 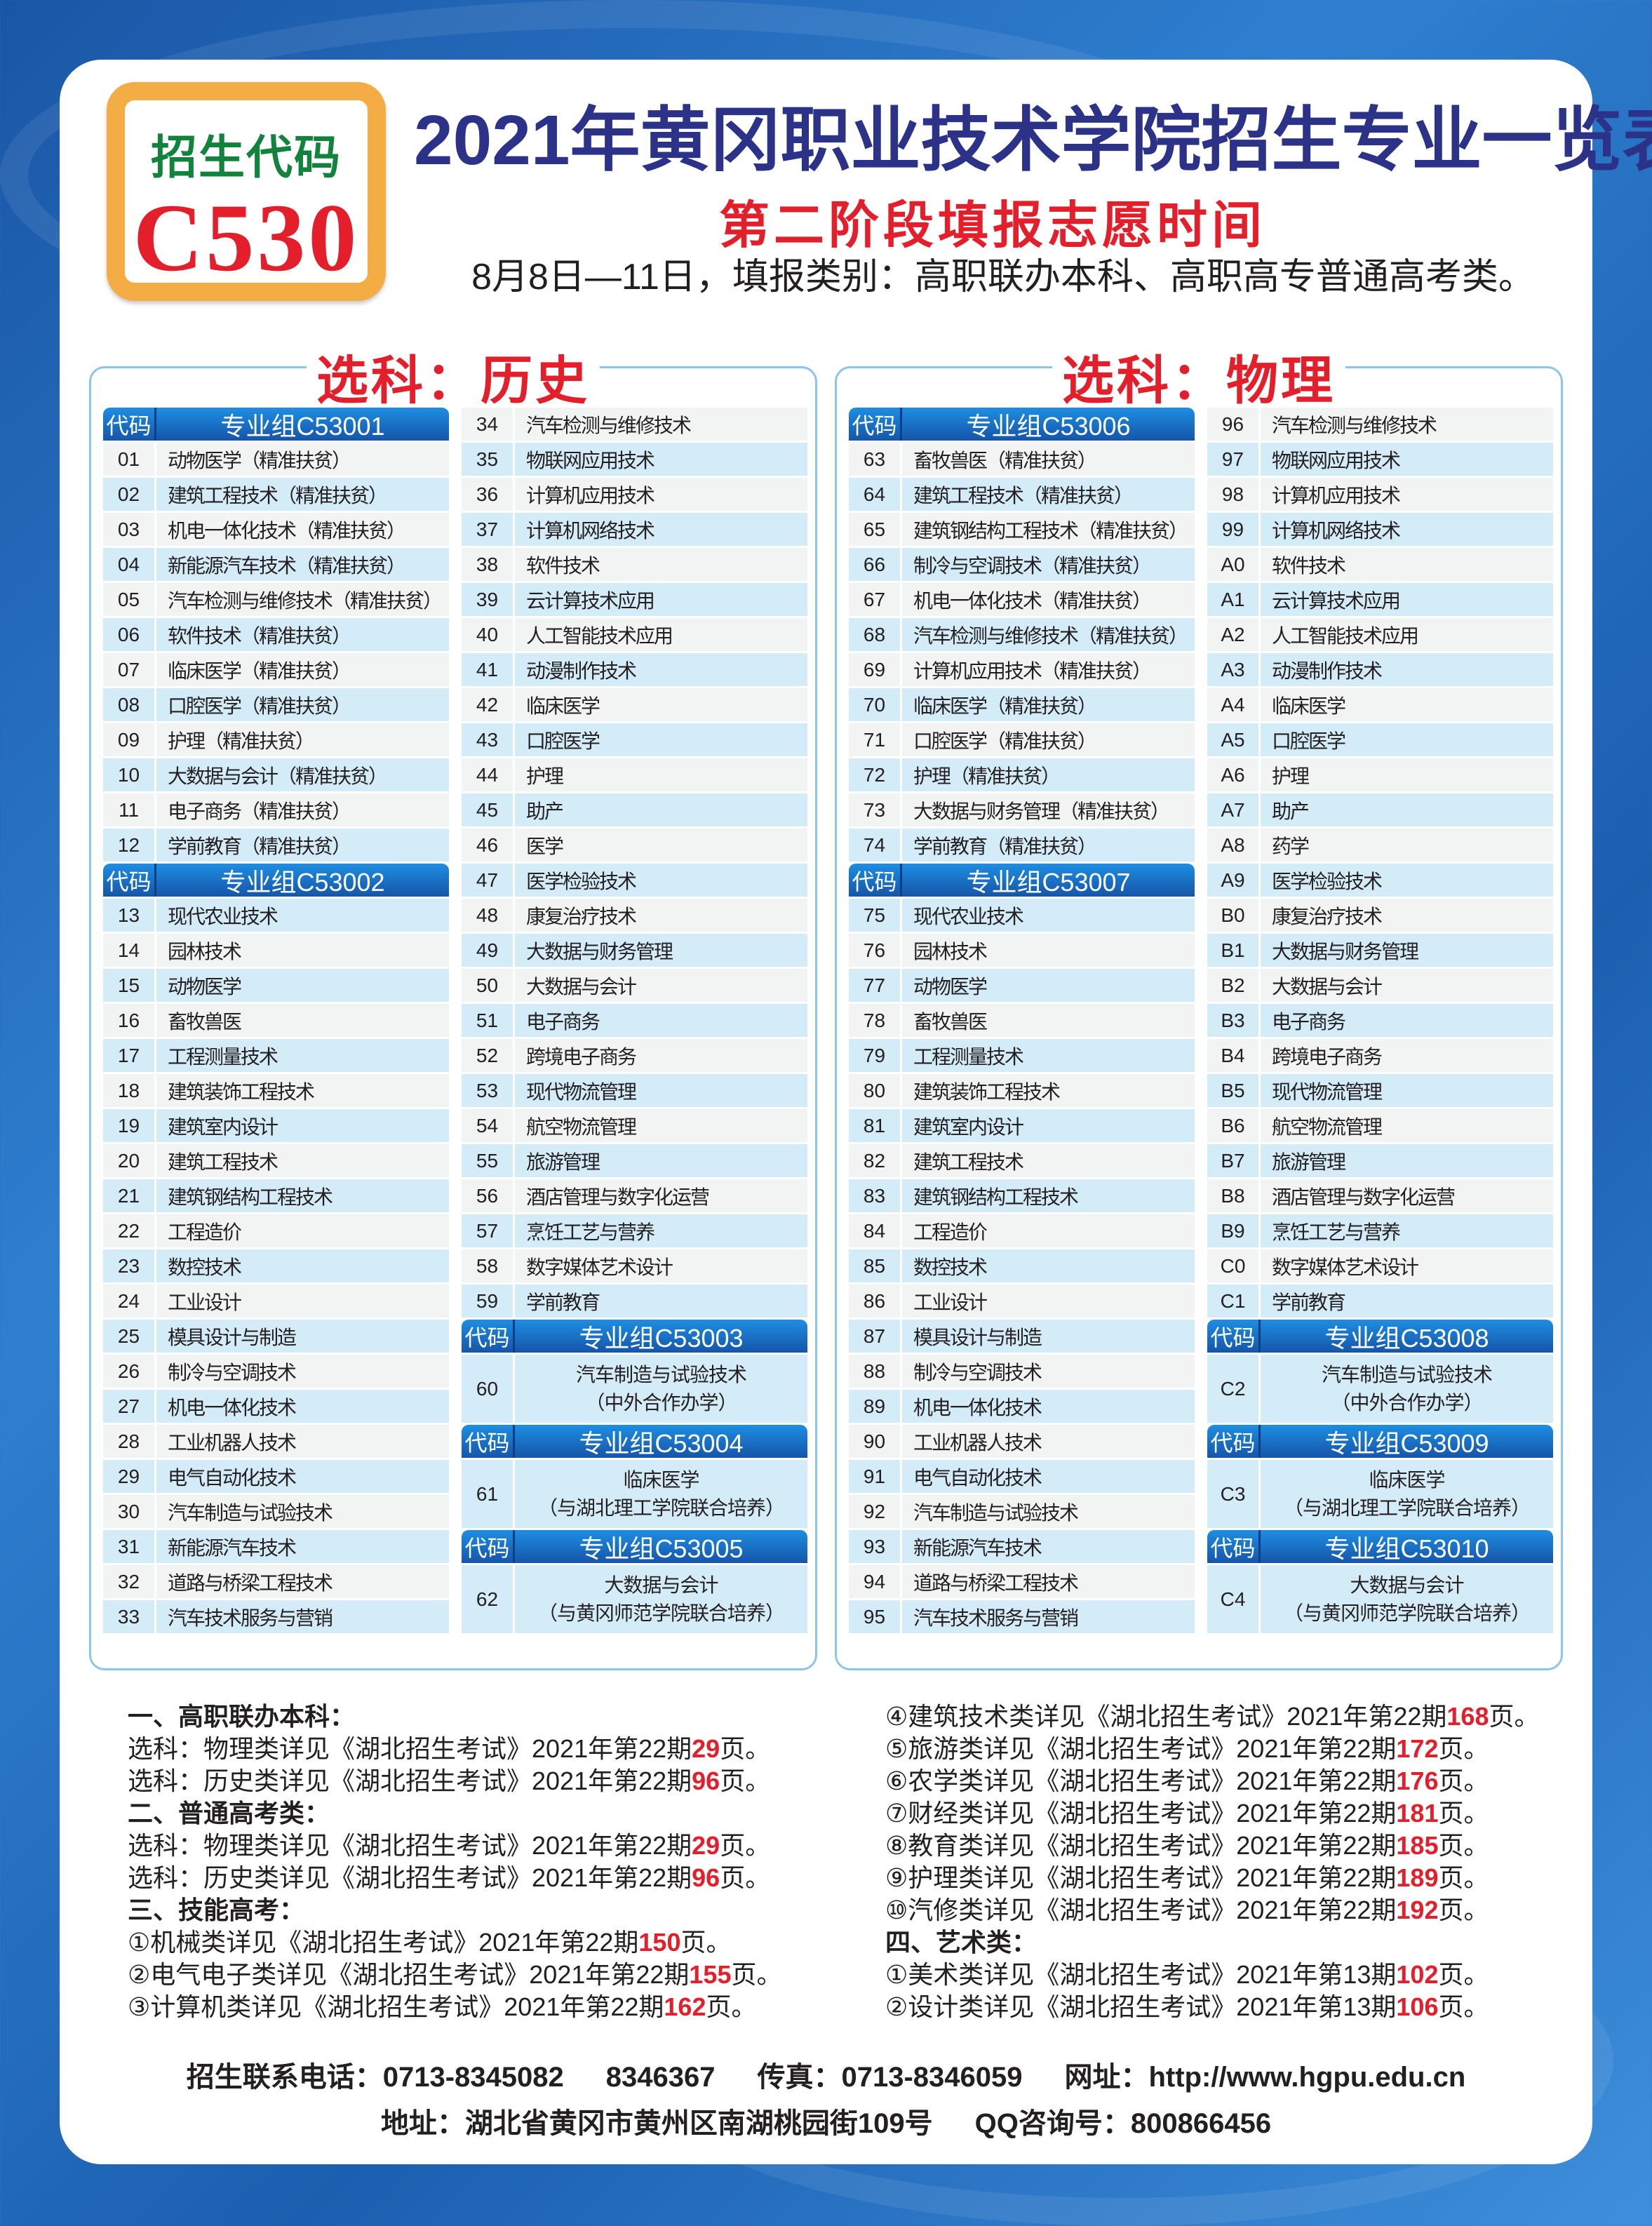 I want to click on major-name: 建筑工程技术, so click(x=223, y=1162).